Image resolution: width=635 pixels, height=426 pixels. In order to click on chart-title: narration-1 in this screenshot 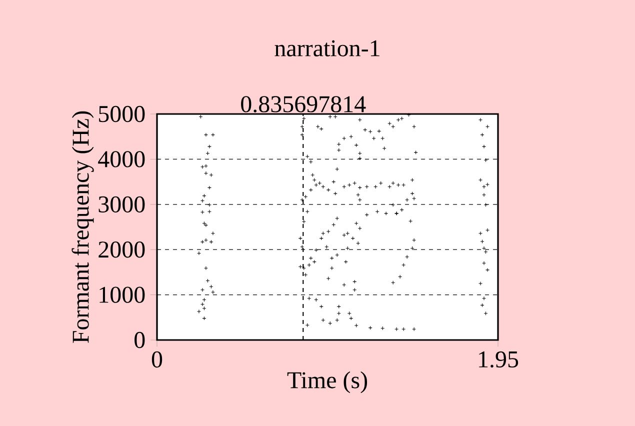, I will do `click(327, 48)`.